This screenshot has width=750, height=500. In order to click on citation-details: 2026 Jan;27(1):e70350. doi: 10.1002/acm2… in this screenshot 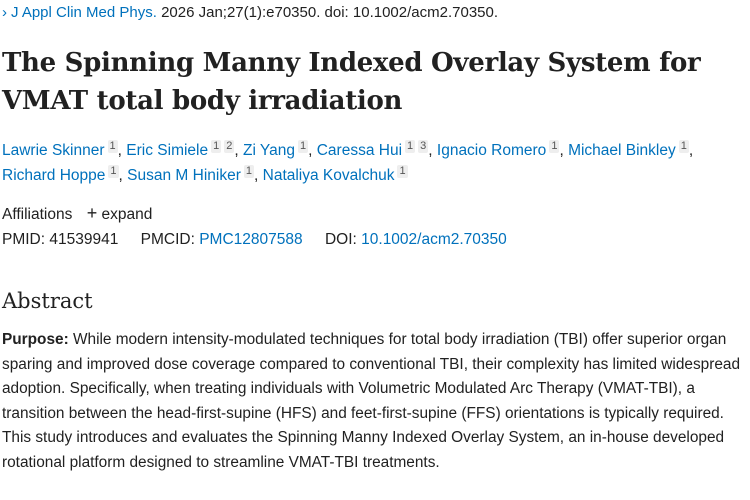, I will do `click(330, 12)`.